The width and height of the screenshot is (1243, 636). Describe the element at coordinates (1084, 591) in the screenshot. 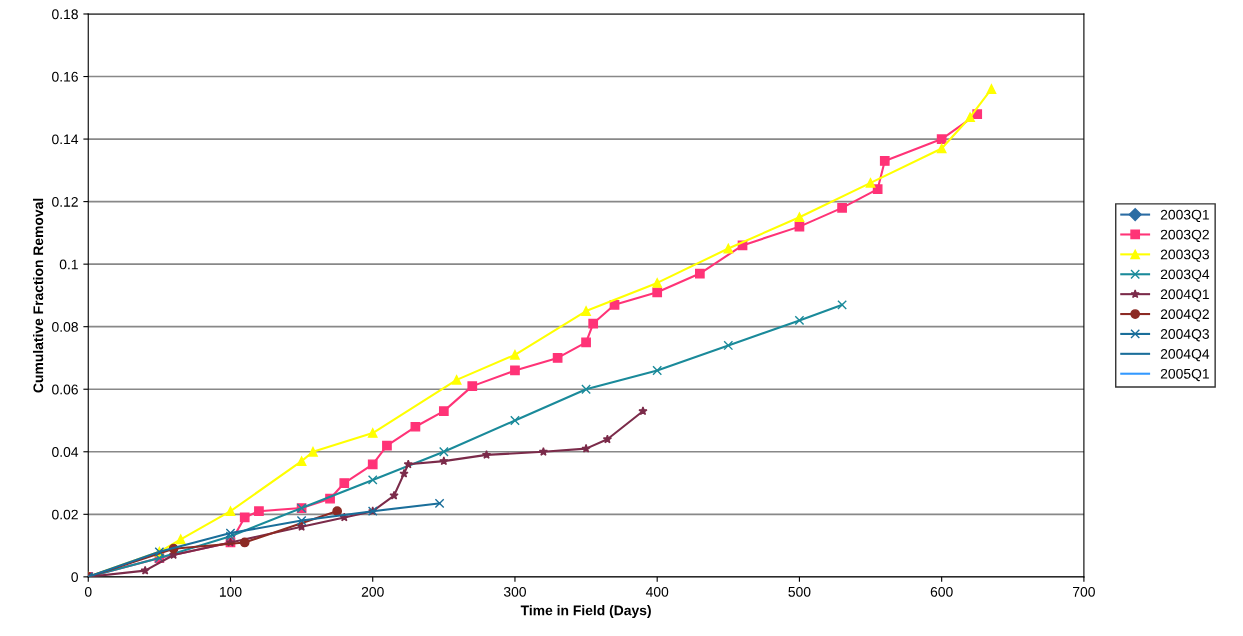

I see `x-tick-label: 700` at that location.